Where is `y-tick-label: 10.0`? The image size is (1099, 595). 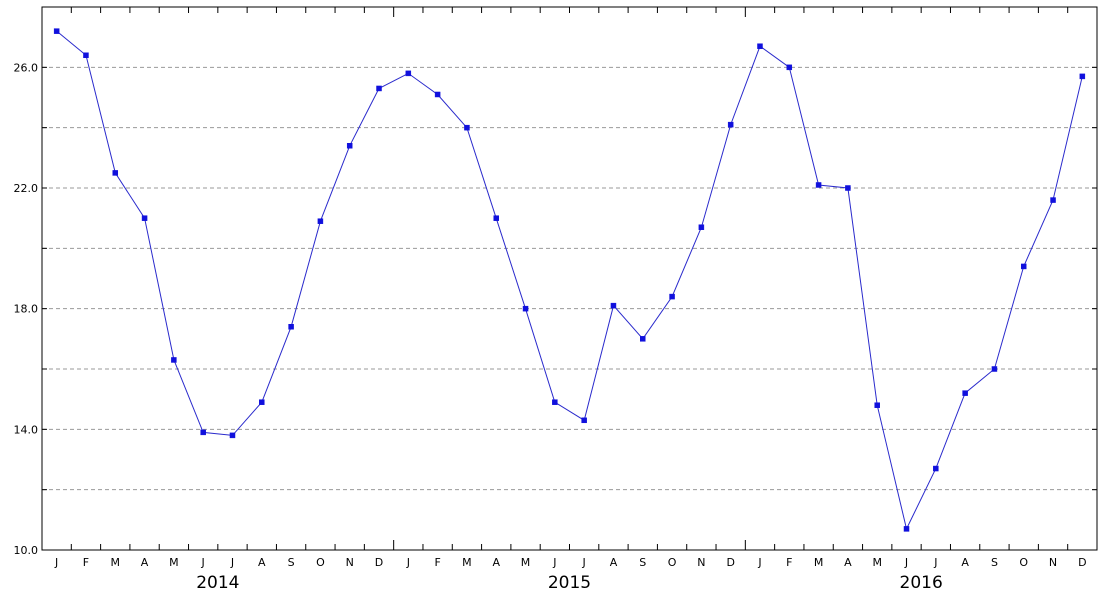
y-tick-label: 10.0 is located at coordinates (26, 550).